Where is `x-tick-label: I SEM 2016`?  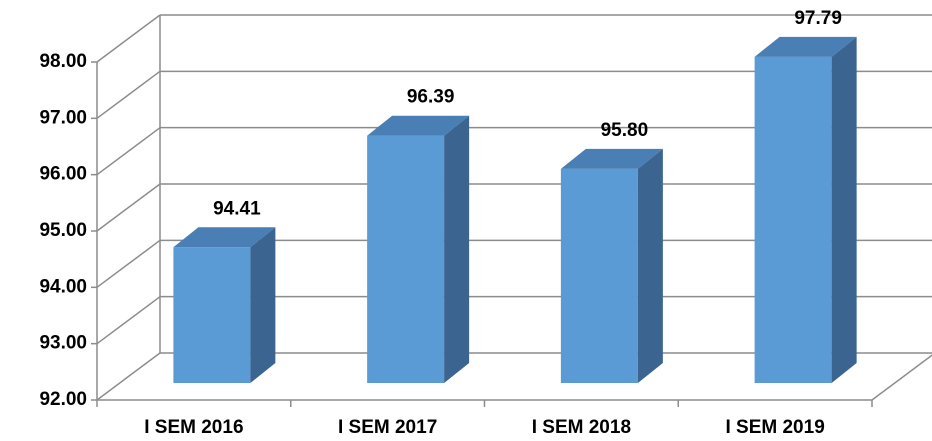
x-tick-label: I SEM 2016 is located at coordinates (193, 427).